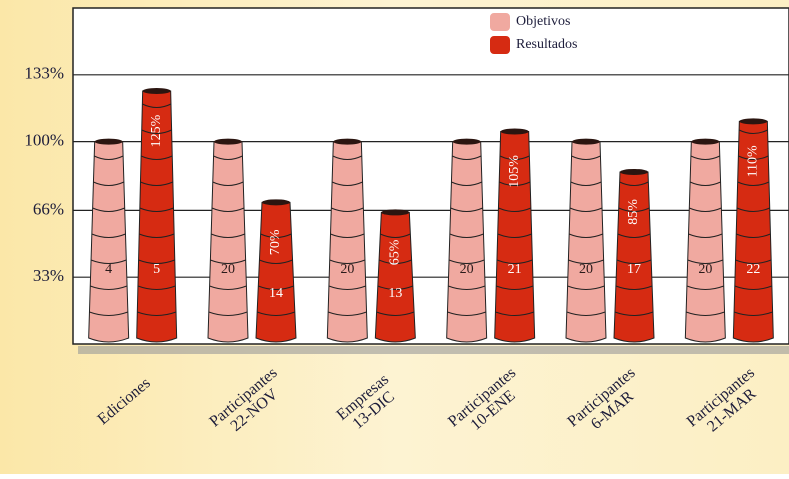 Image resolution: width=789 pixels, height=479 pixels. Describe the element at coordinates (108, 269) in the screenshot. I see `count-label: 4` at that location.